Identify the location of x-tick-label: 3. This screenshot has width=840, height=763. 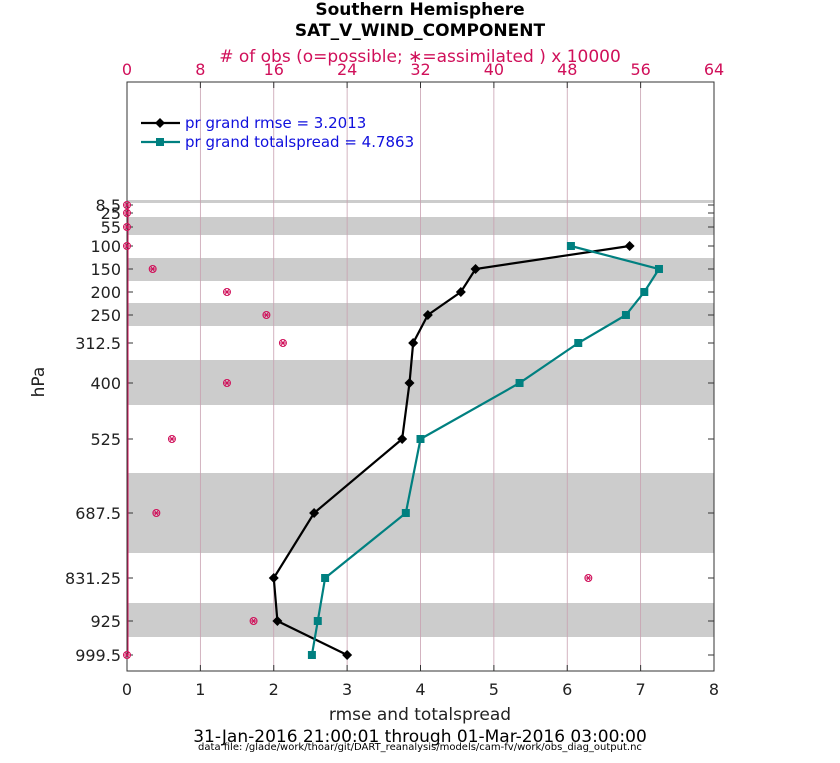
(347, 689).